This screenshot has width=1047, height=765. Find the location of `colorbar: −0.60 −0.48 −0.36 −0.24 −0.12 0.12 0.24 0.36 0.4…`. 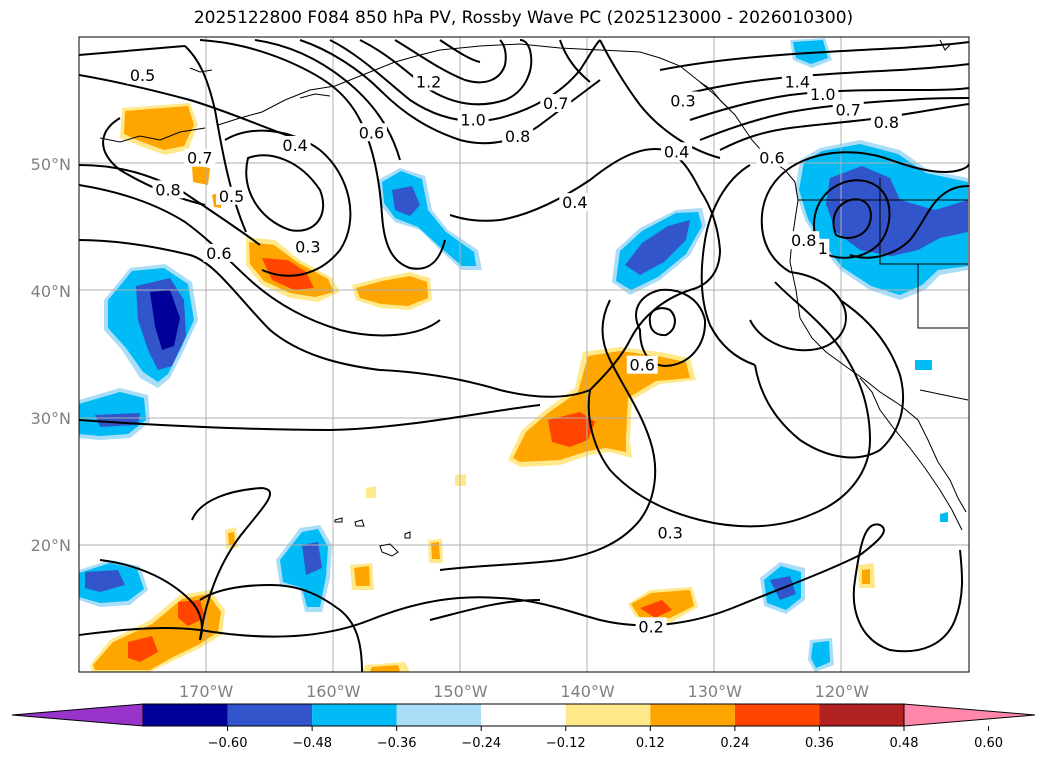

colorbar: −0.60 −0.48 −0.36 −0.24 −0.12 0.12 0.24 0.36 0.4… is located at coordinates (523, 727).